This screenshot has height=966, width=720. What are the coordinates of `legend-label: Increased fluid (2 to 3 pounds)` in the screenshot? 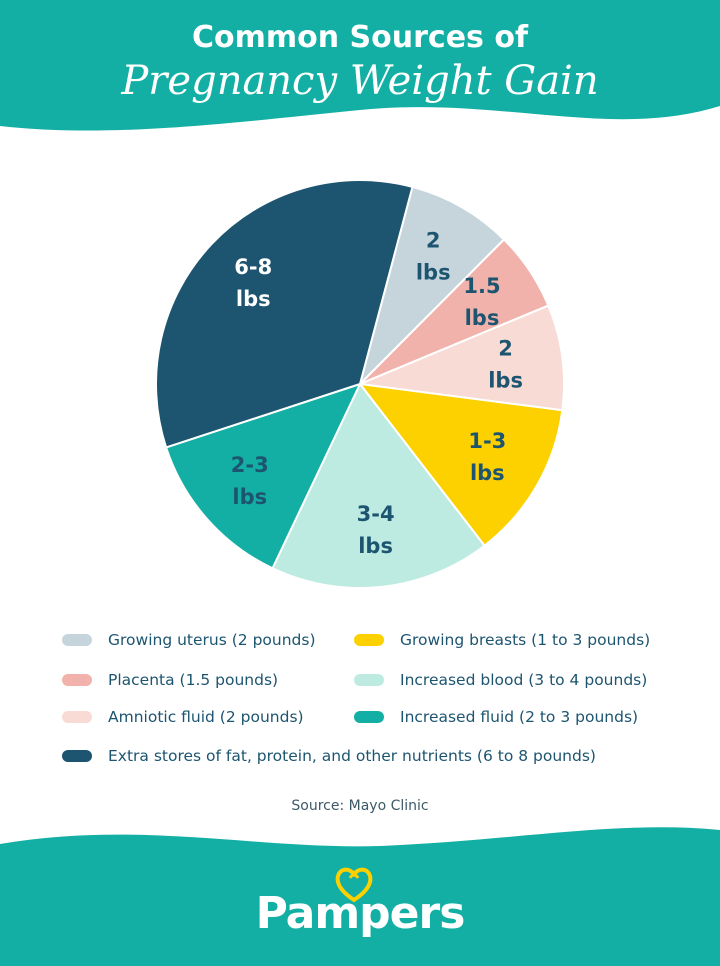 It's located at (519, 717).